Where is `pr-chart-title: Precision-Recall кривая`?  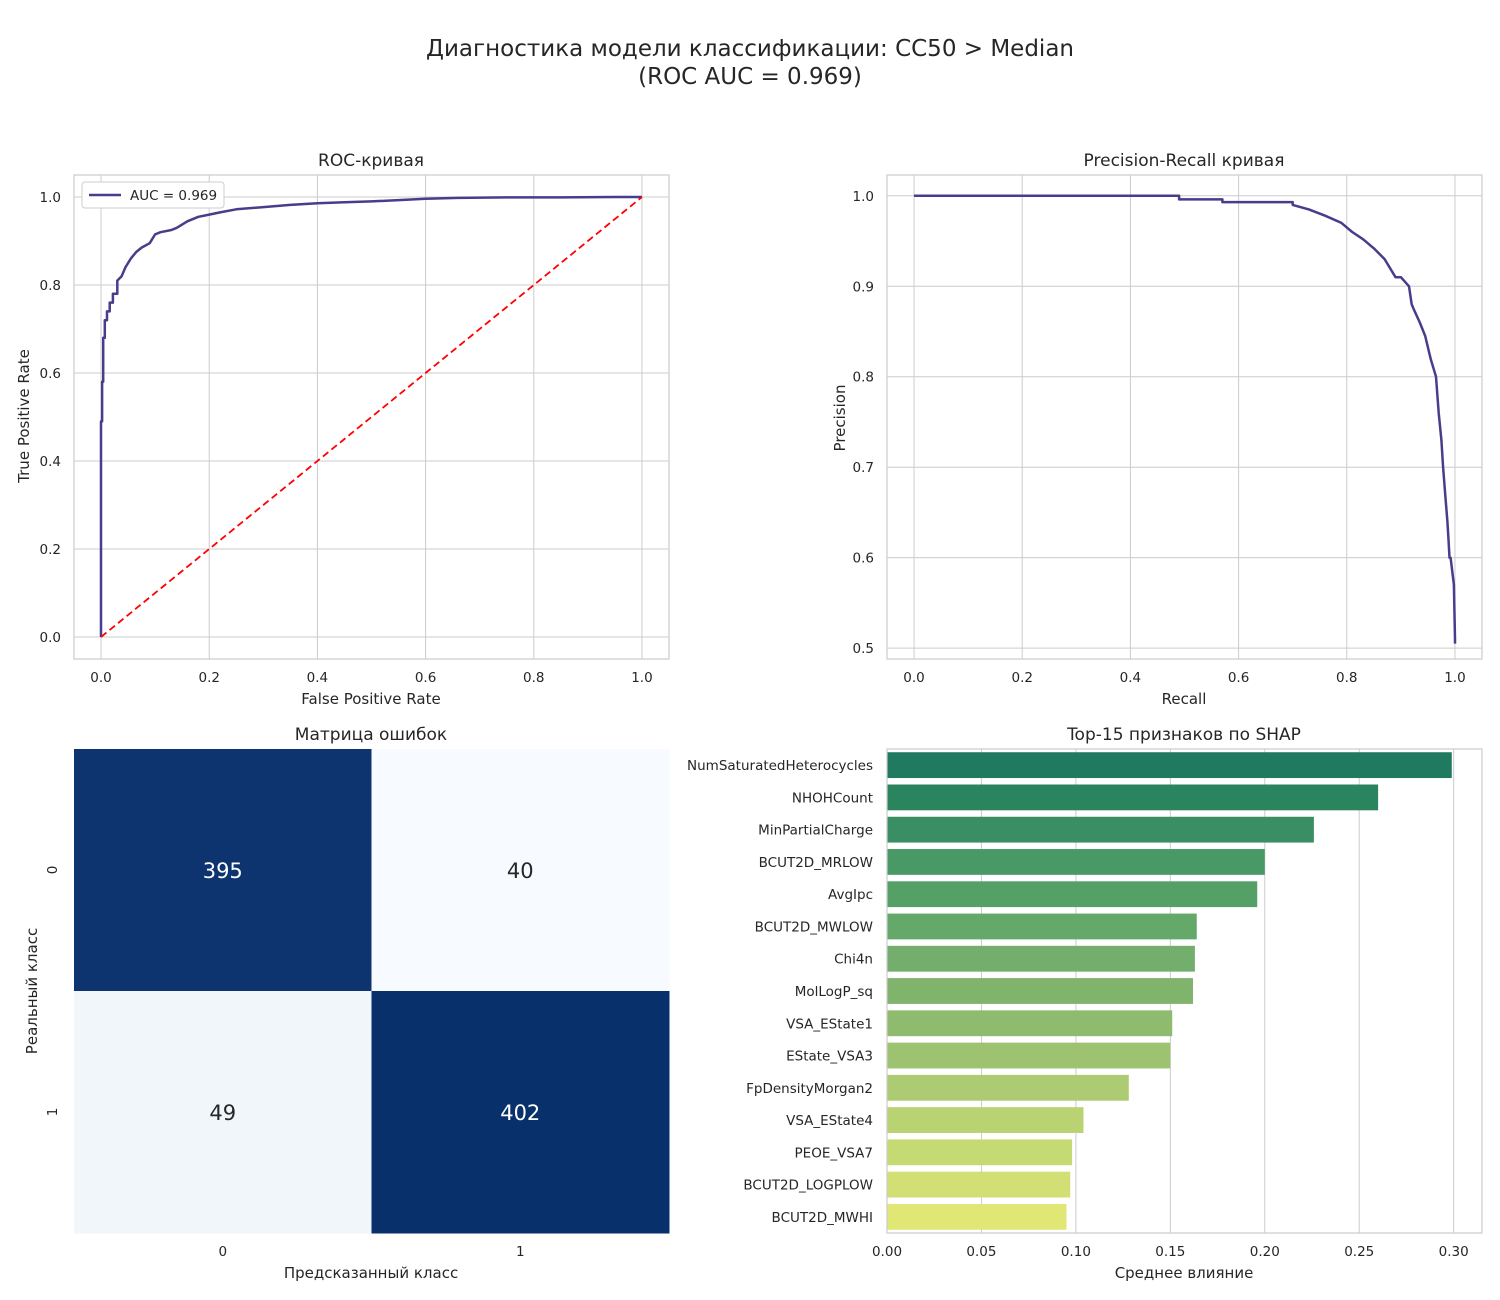
pr-chart-title: Precision-Recall кривая is located at coordinates (1184, 161).